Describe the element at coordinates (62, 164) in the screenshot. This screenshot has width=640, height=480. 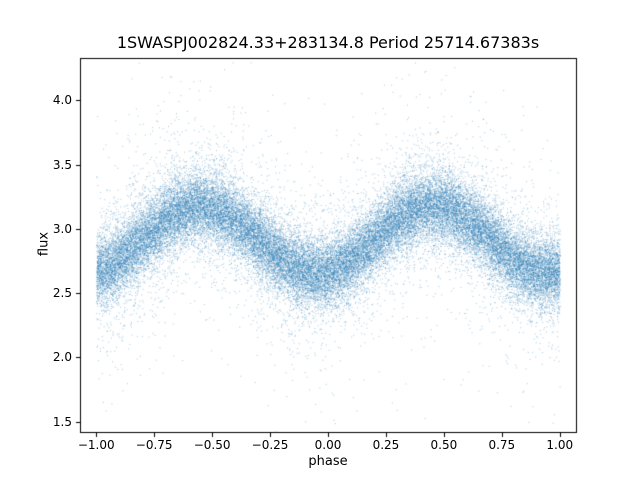
I see `y-tick-label: 3.5` at that location.